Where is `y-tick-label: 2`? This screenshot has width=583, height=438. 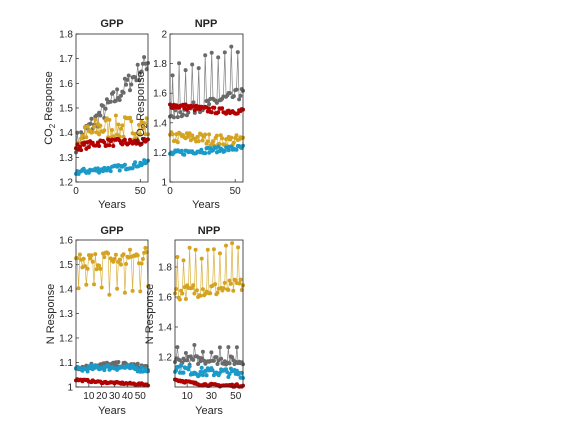 y-tick-label: 2 is located at coordinates (164, 35).